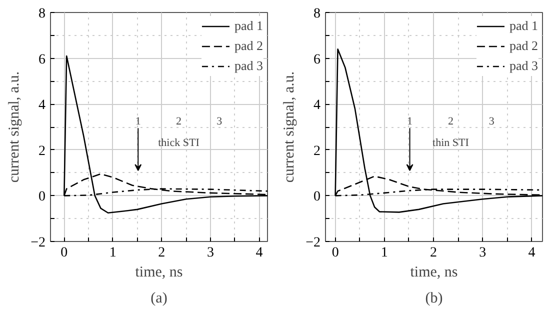 The image size is (550, 311). Describe the element at coordinates (434, 298) in the screenshot. I see `text: (b)` at that location.